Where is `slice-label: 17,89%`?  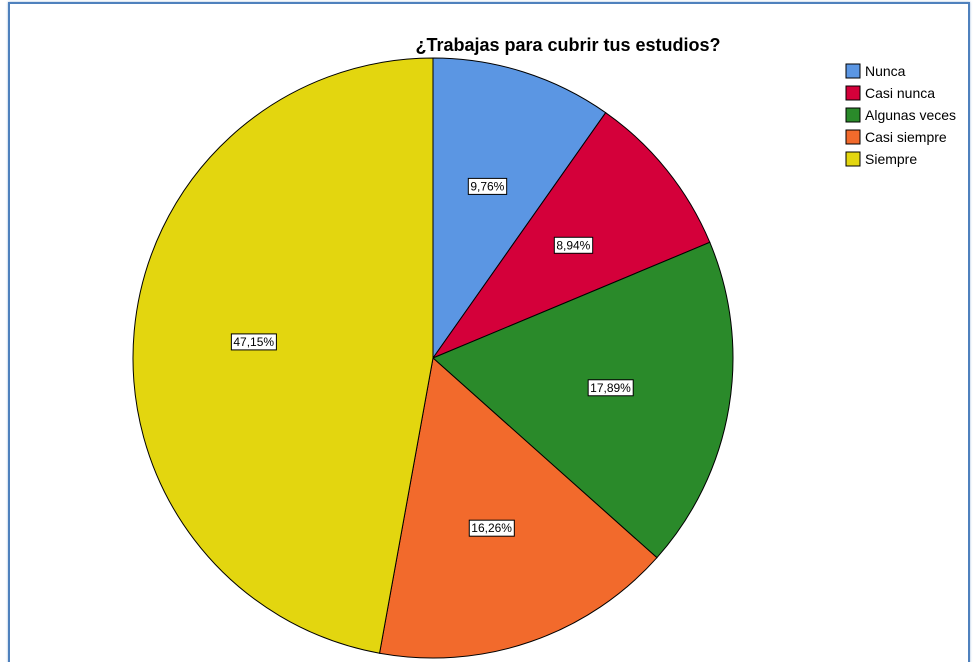 slice-label: 17,89% is located at coordinates (610, 388).